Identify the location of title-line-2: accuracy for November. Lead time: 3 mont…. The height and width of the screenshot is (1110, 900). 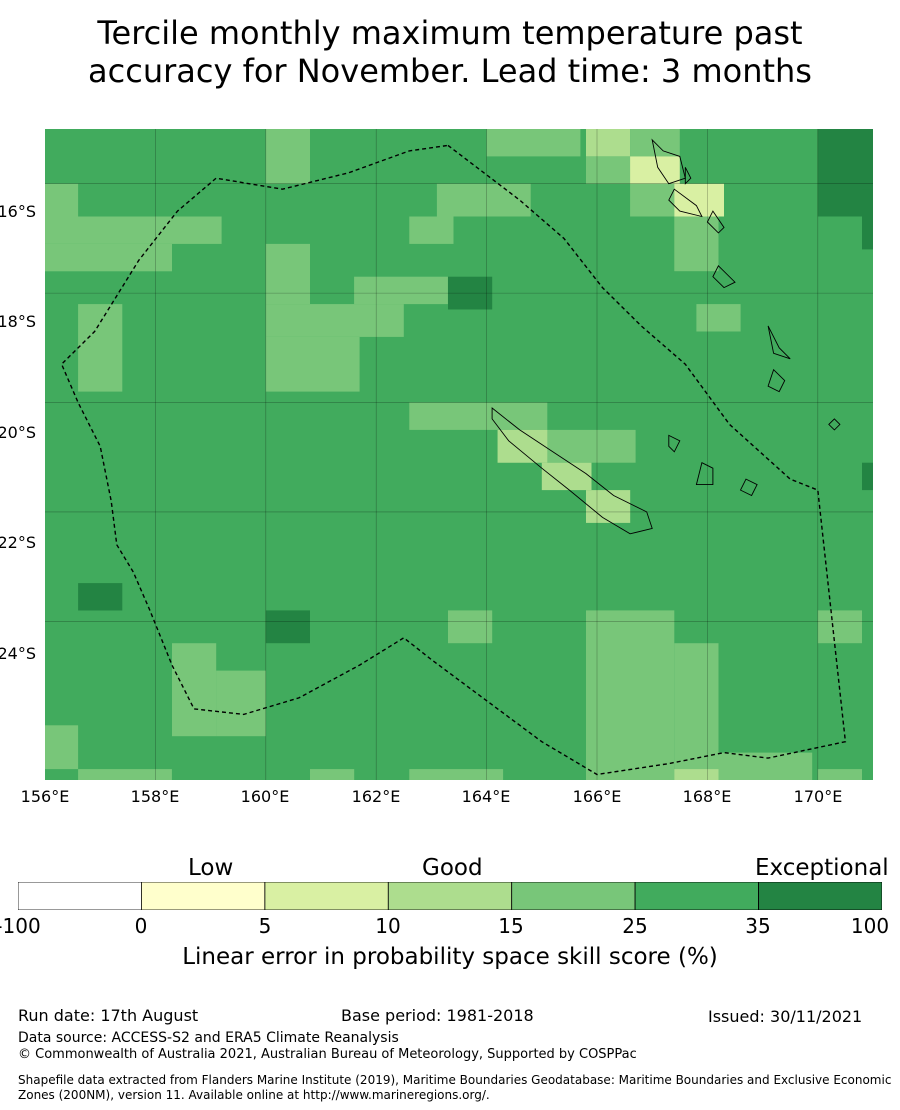
(450, 71).